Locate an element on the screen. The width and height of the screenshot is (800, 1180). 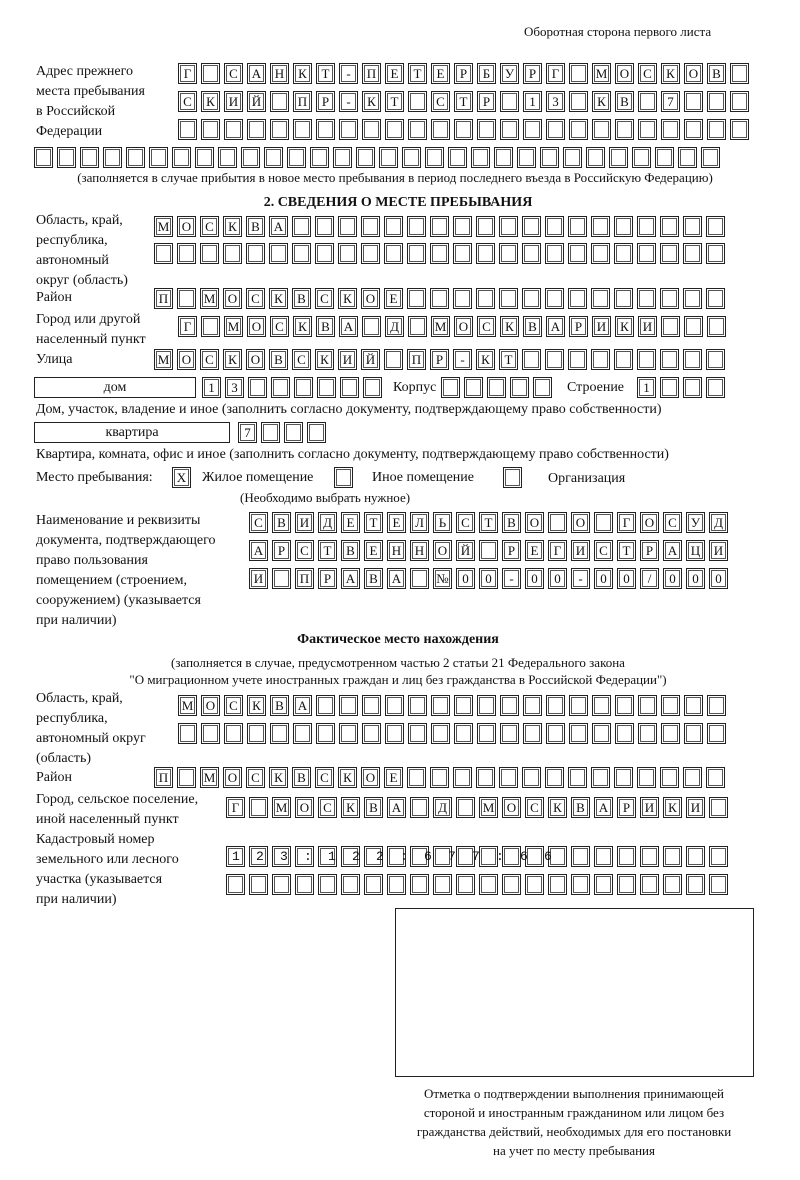
char-box: М is located at coordinates (209, 777).